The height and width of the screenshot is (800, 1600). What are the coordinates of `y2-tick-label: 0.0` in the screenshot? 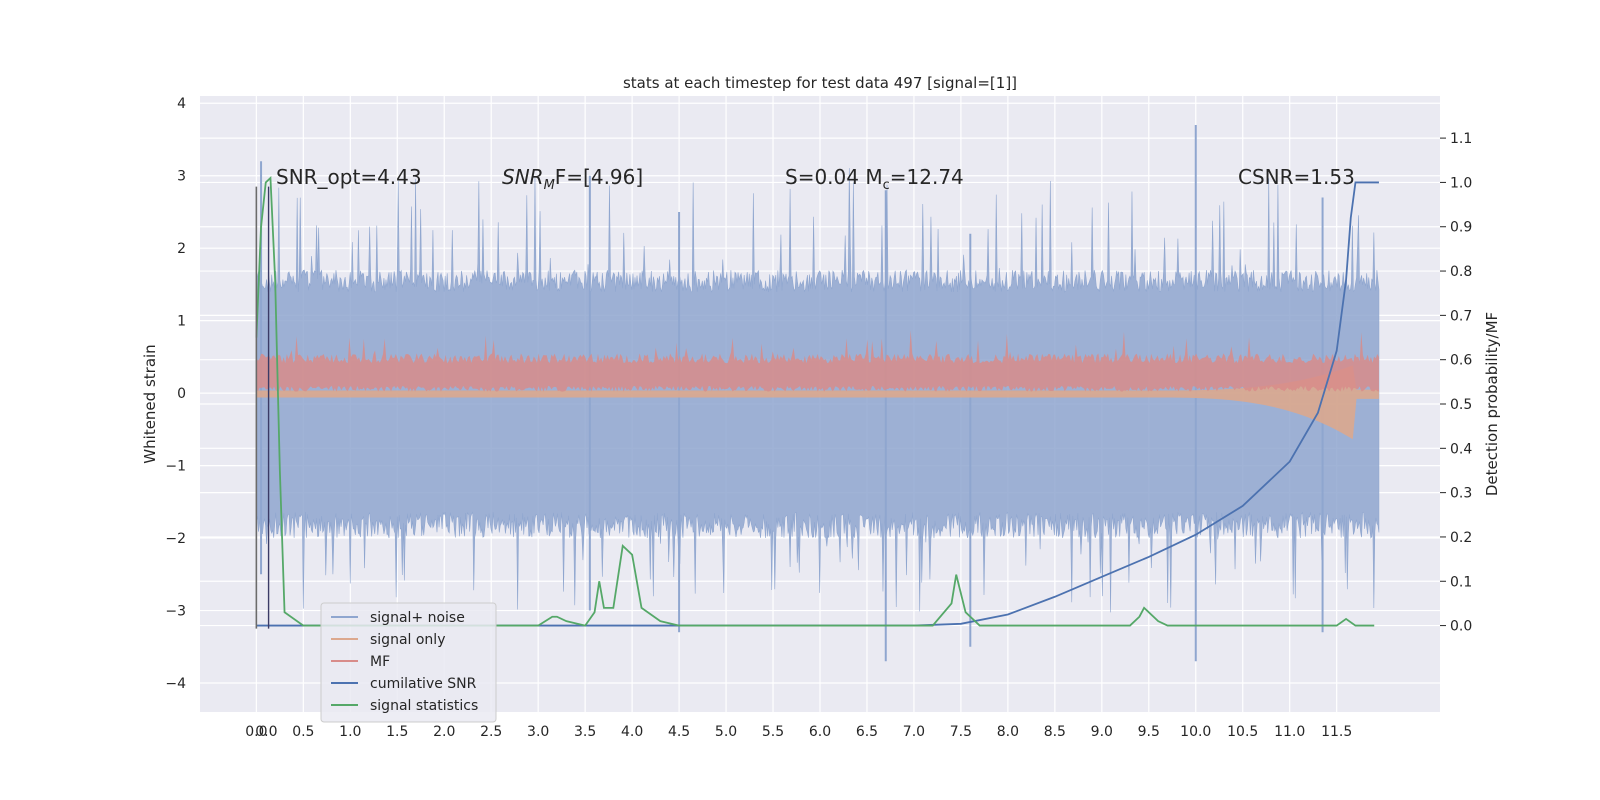 It's located at (1461, 627).